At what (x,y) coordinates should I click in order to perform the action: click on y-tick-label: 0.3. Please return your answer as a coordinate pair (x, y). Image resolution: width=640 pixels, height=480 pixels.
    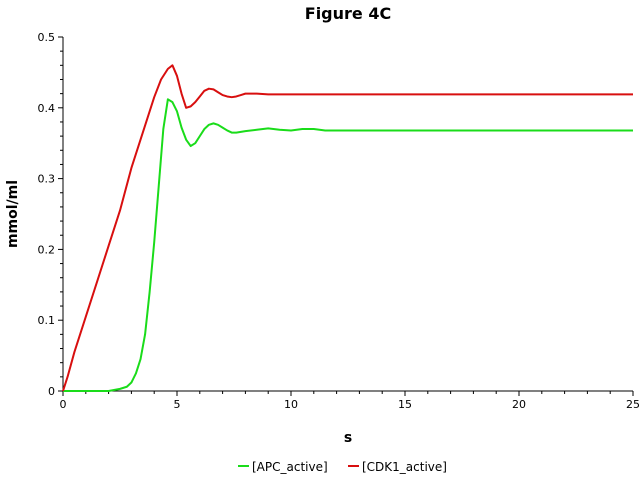
    Looking at the image, I should click on (47, 179).